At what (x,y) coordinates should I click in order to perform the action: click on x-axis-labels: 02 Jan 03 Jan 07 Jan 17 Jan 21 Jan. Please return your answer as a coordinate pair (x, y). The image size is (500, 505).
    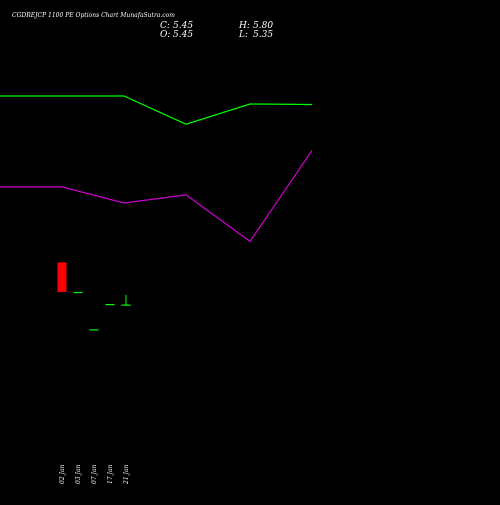
    Looking at the image, I should click on (94, 474).